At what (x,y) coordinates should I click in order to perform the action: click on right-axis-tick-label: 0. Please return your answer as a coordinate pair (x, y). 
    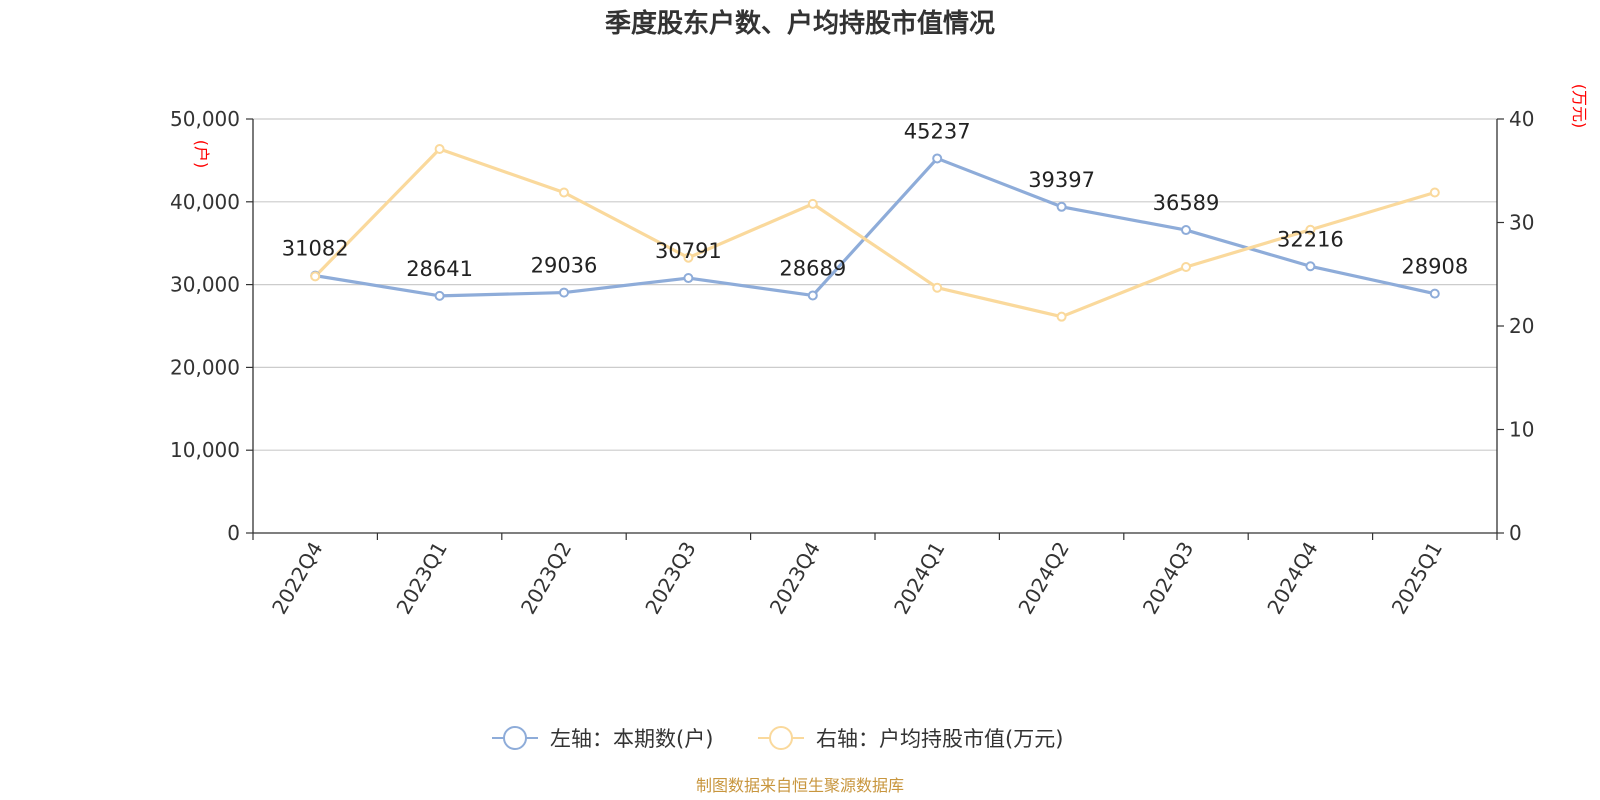
    Looking at the image, I should click on (1515, 533).